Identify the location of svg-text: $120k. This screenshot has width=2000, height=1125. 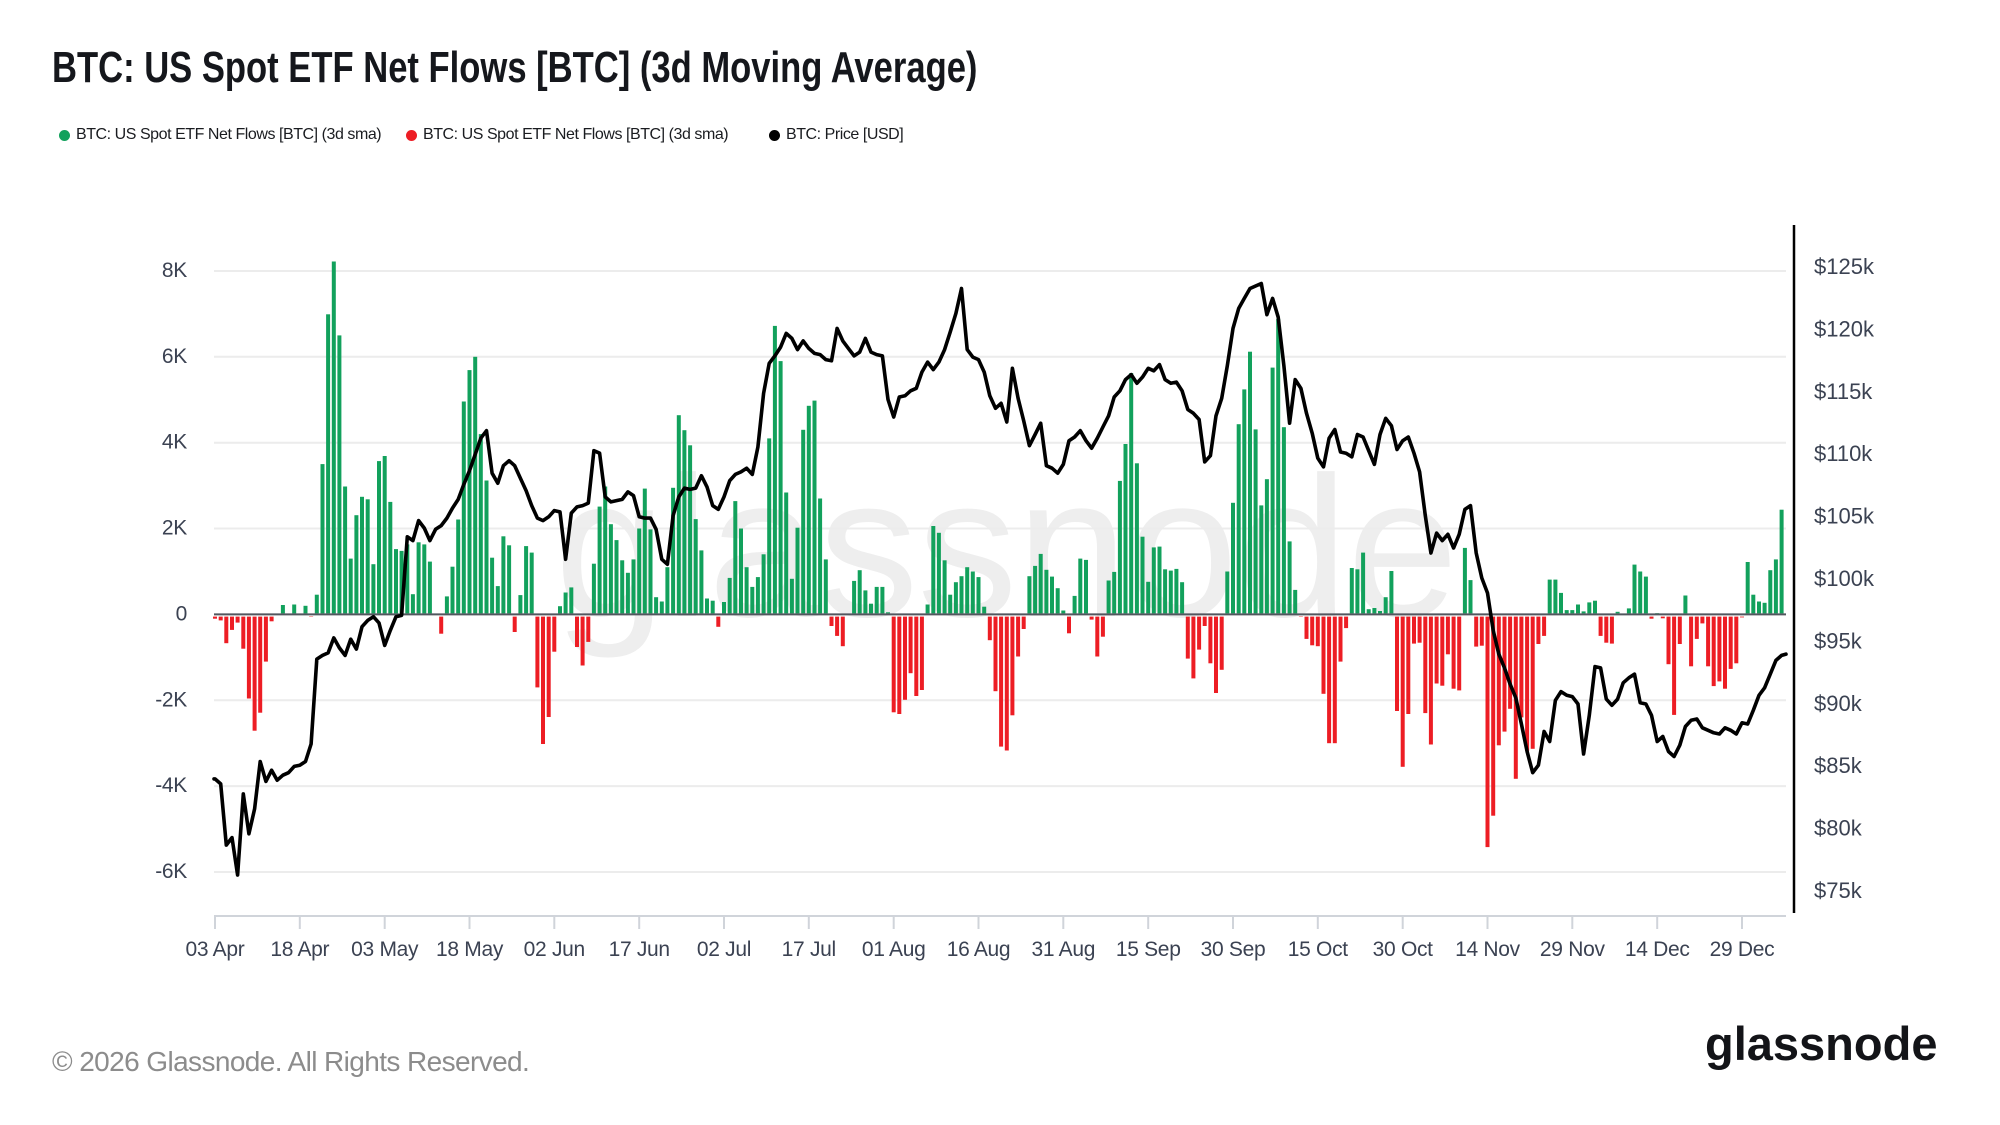
(1844, 328).